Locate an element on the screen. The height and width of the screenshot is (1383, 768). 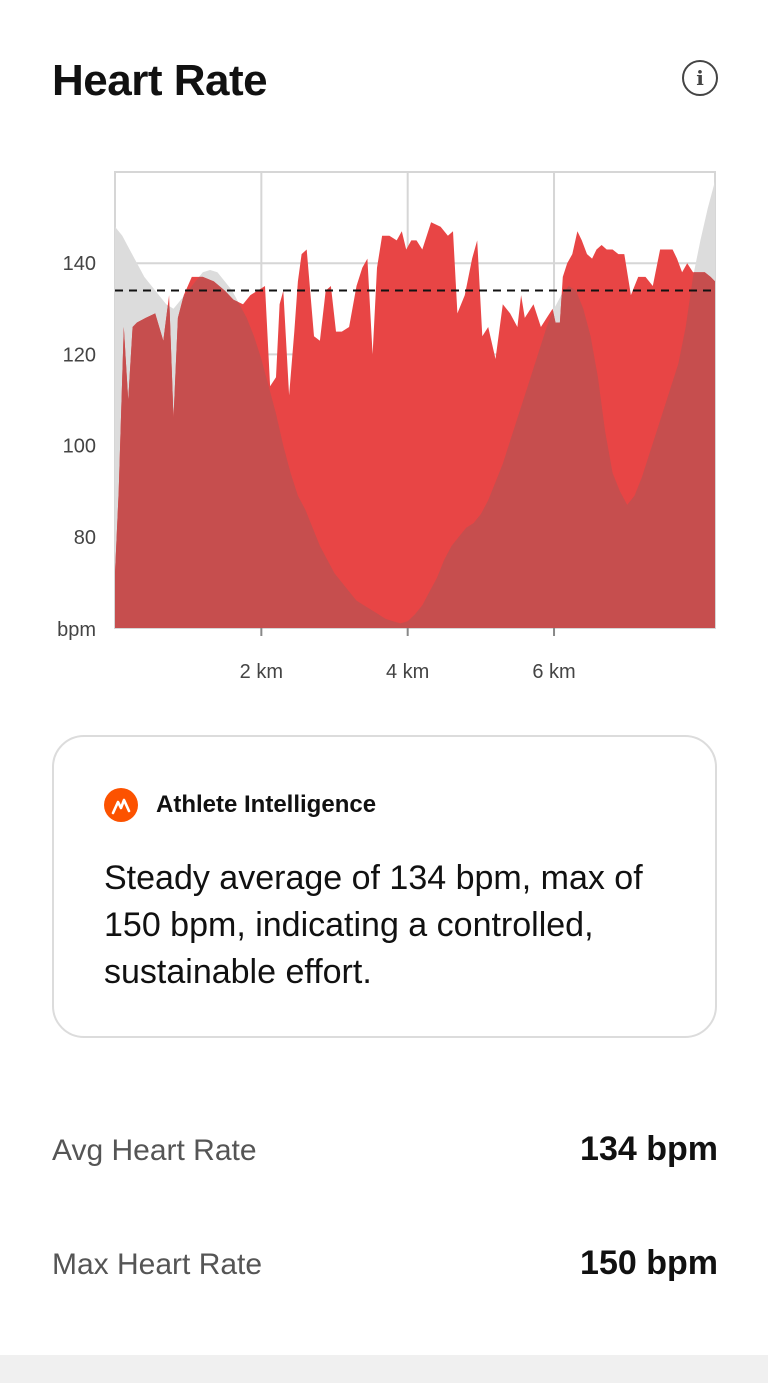
info-glyph: i is located at coordinates (700, 78).